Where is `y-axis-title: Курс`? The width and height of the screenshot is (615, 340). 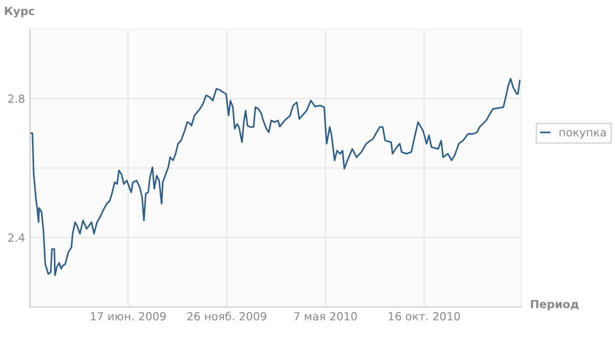 y-axis-title: Курс is located at coordinates (19, 12).